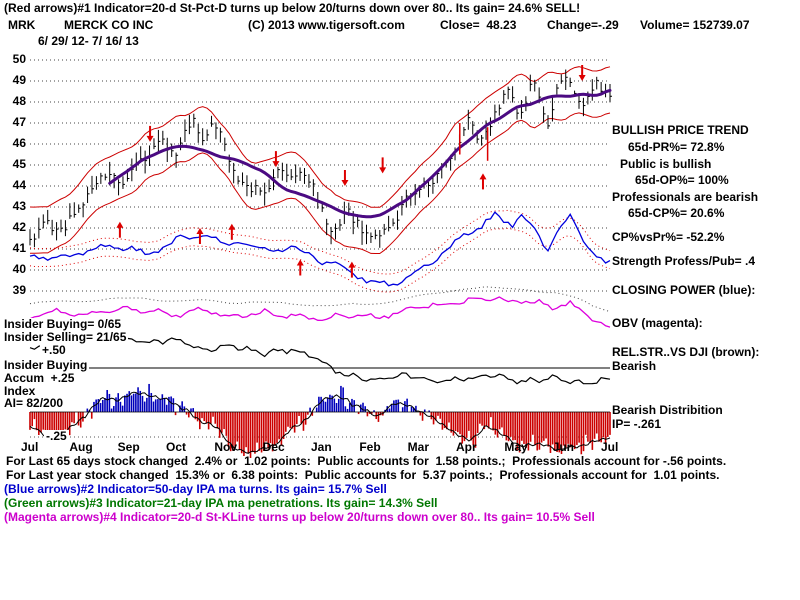 Image resolution: width=800 pixels, height=600 pixels. What do you see at coordinates (680, 130) in the screenshot?
I see `trend-heading: BULLISH PRICE TREND` at bounding box center [680, 130].